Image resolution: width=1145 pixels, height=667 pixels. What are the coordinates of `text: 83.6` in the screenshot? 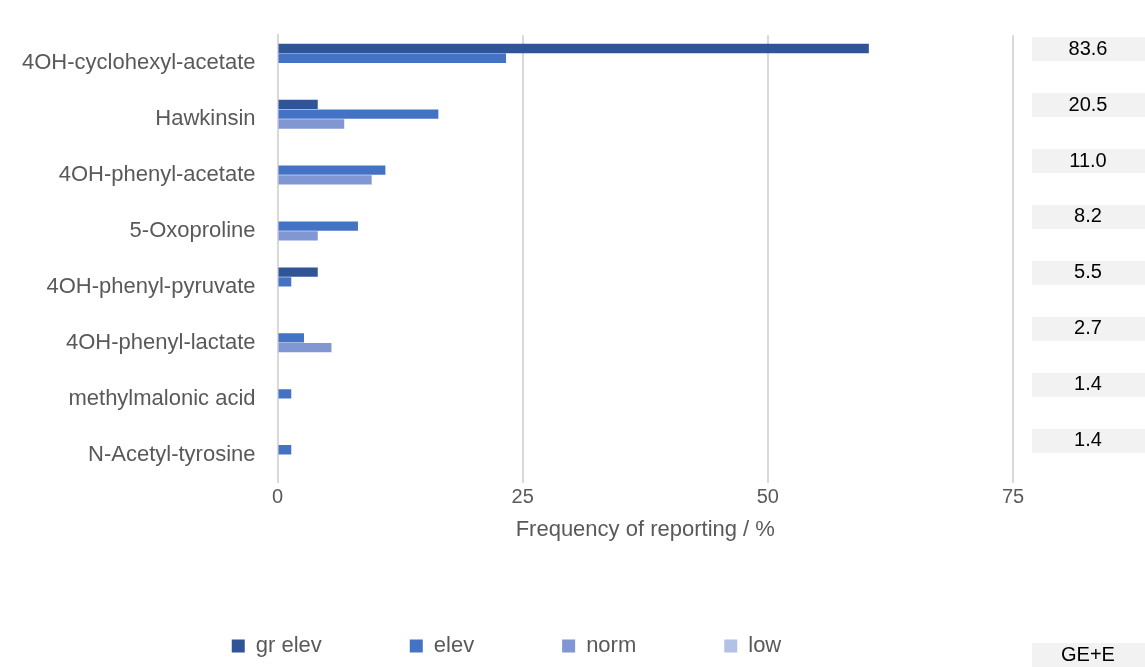 It's located at (1088, 47).